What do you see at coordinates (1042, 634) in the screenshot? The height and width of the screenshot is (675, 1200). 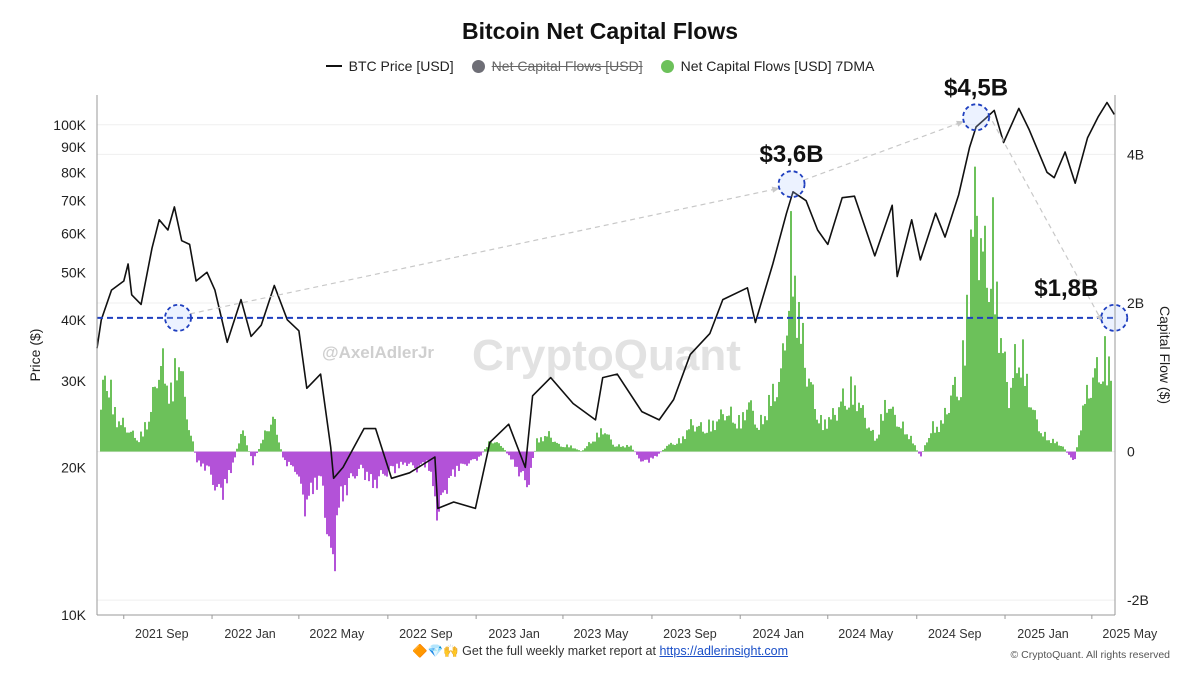 I see `x-tick-label: 2025 Jan` at bounding box center [1042, 634].